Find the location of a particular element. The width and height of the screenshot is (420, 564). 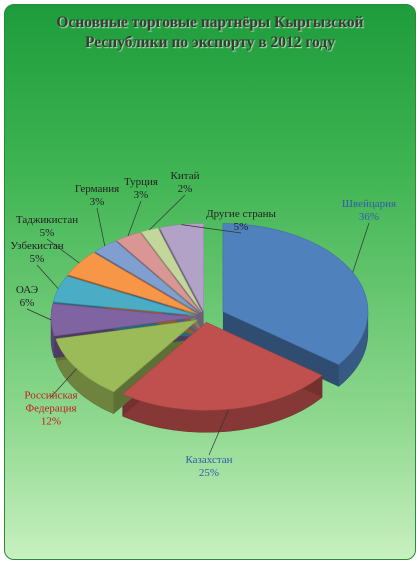

data-label: Китай 2% is located at coordinates (185, 183).